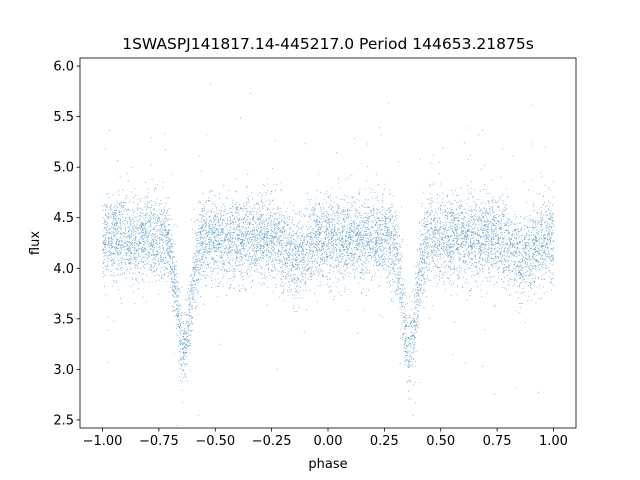 The height and width of the screenshot is (480, 640). Describe the element at coordinates (63, 370) in the screenshot. I see `y-tick-label: 3.0` at that location.